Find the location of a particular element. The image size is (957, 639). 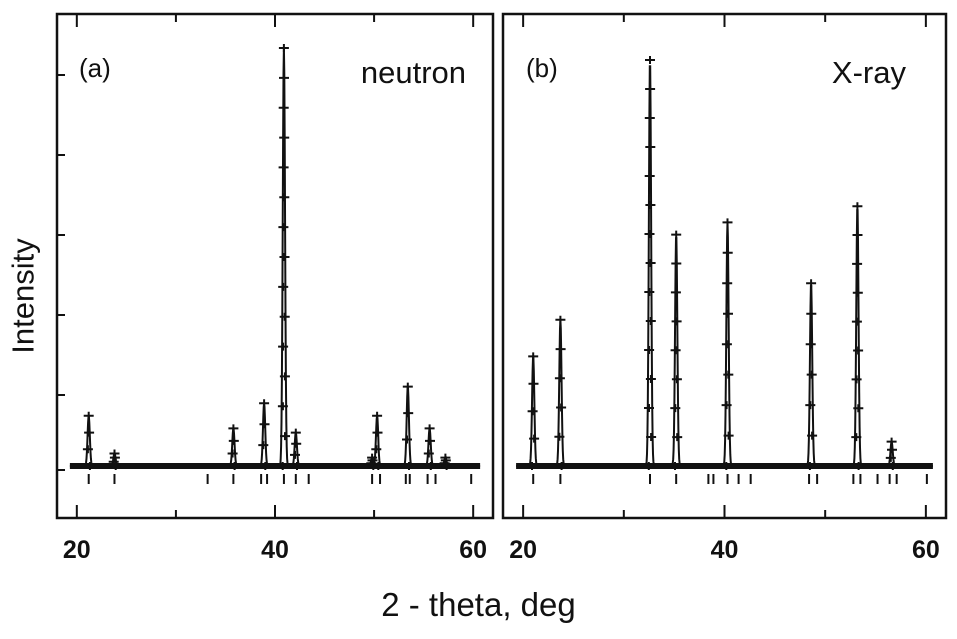

y-axis-title-text: Intensity is located at coordinates (24, 296).